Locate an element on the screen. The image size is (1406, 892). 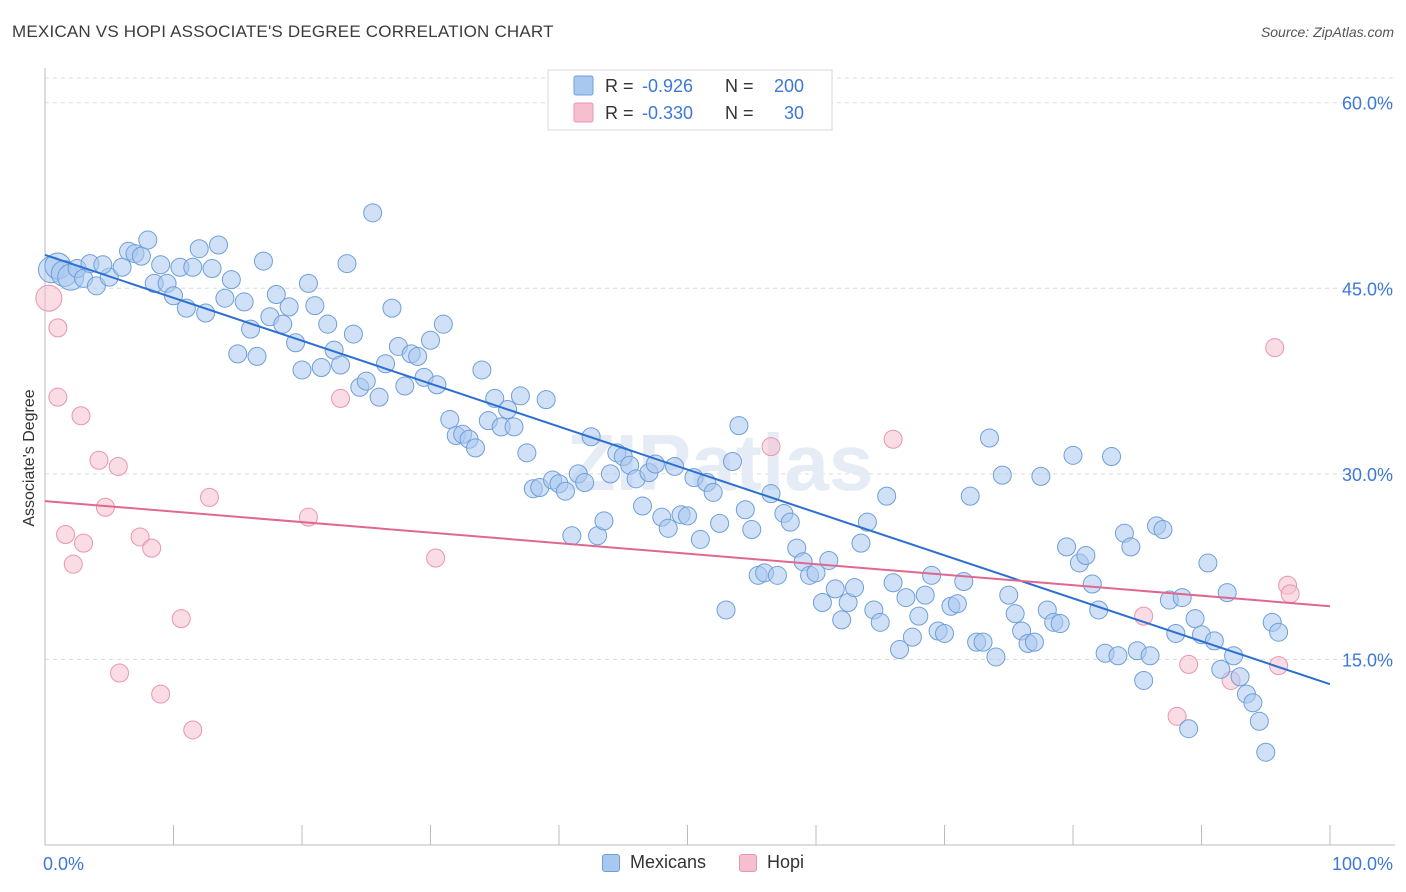
y-axis-label: Associate's Degree is located at coordinates (29, 457).